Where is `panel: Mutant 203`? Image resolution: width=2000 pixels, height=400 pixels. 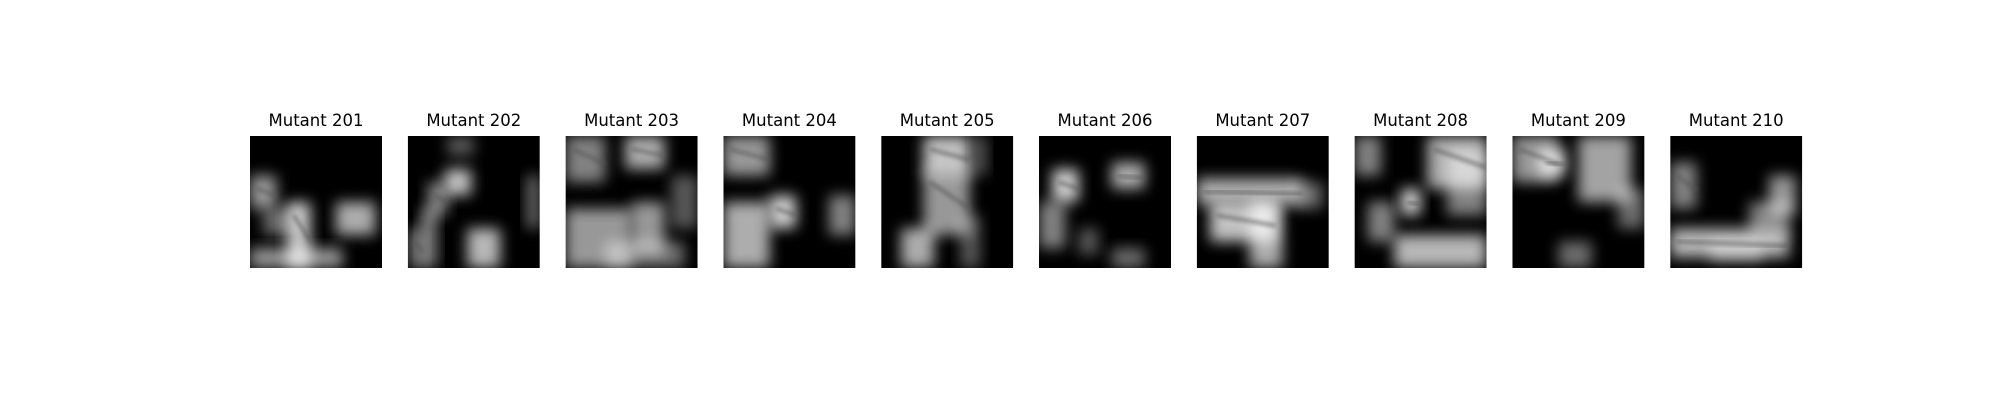
panel: Mutant 203 is located at coordinates (631, 189).